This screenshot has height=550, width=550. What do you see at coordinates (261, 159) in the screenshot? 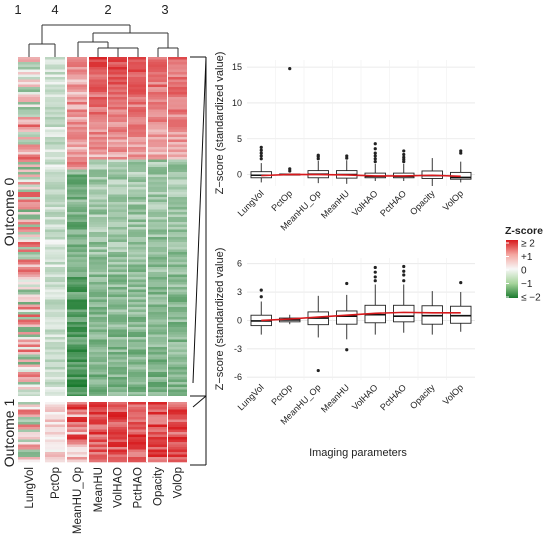
I see `outlier-lungvol` at bounding box center [261, 159].